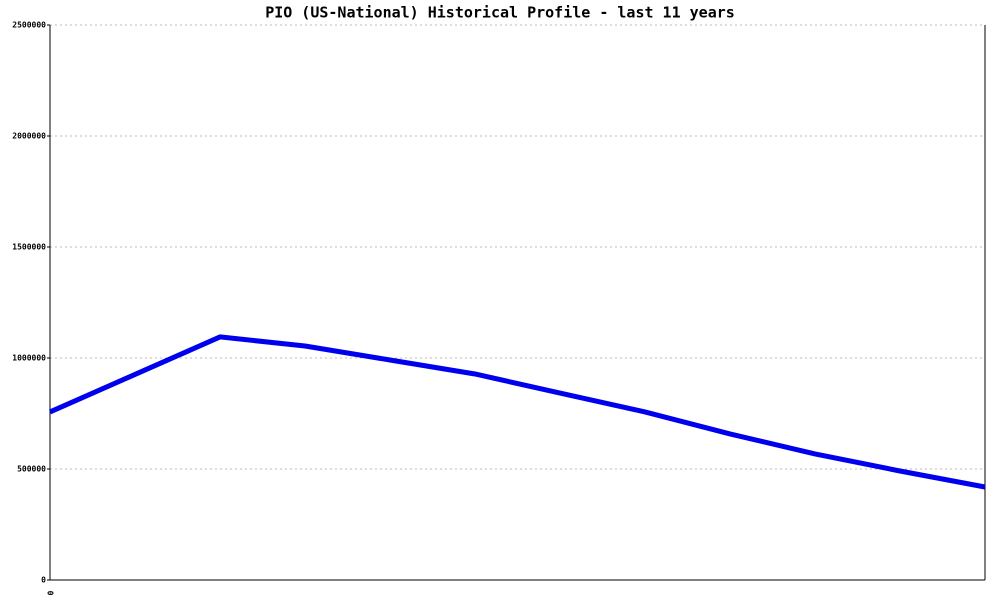  Describe the element at coordinates (29, 136) in the screenshot. I see `y-tick-label: 2000000` at that location.